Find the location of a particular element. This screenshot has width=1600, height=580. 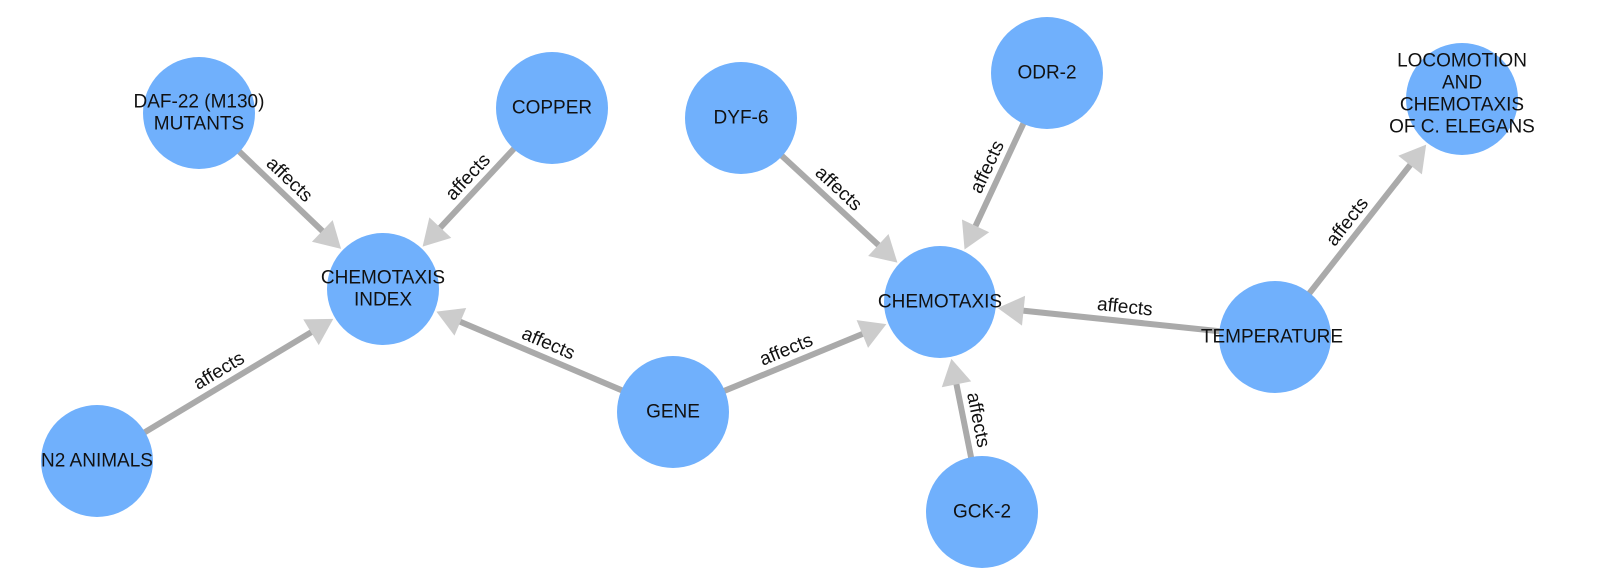

node-daf22: DAF-22 (M130)MUTANTS is located at coordinates (199, 113).